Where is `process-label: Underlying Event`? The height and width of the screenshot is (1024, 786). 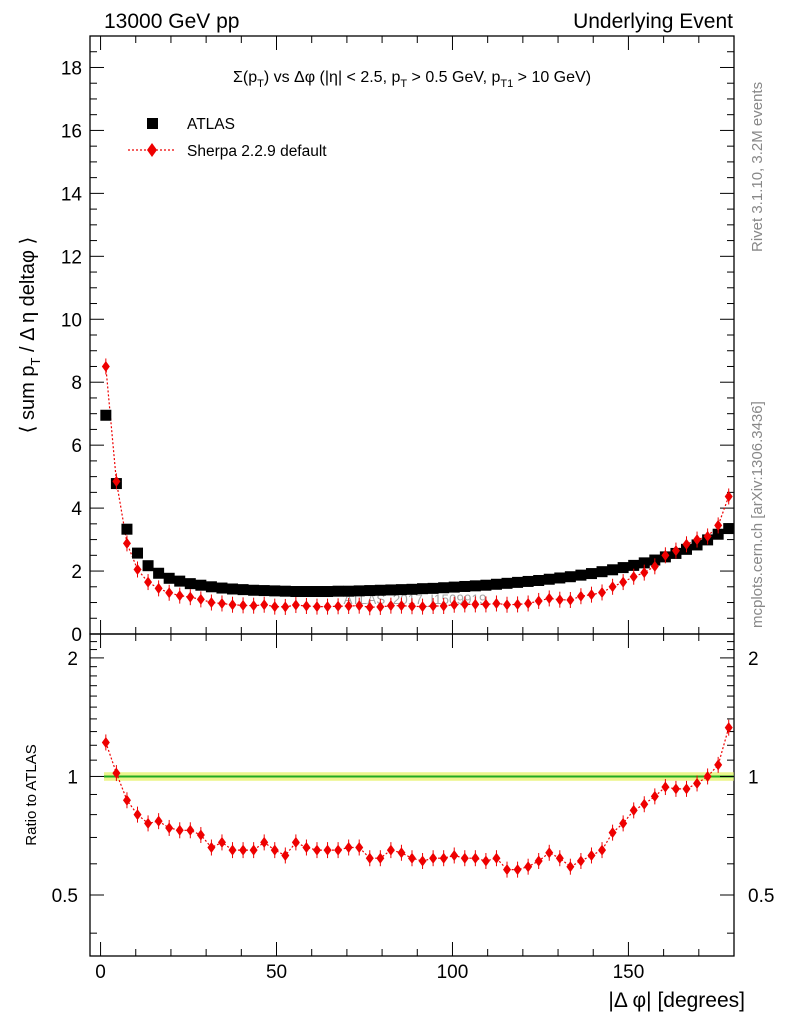 process-label: Underlying Event is located at coordinates (653, 21).